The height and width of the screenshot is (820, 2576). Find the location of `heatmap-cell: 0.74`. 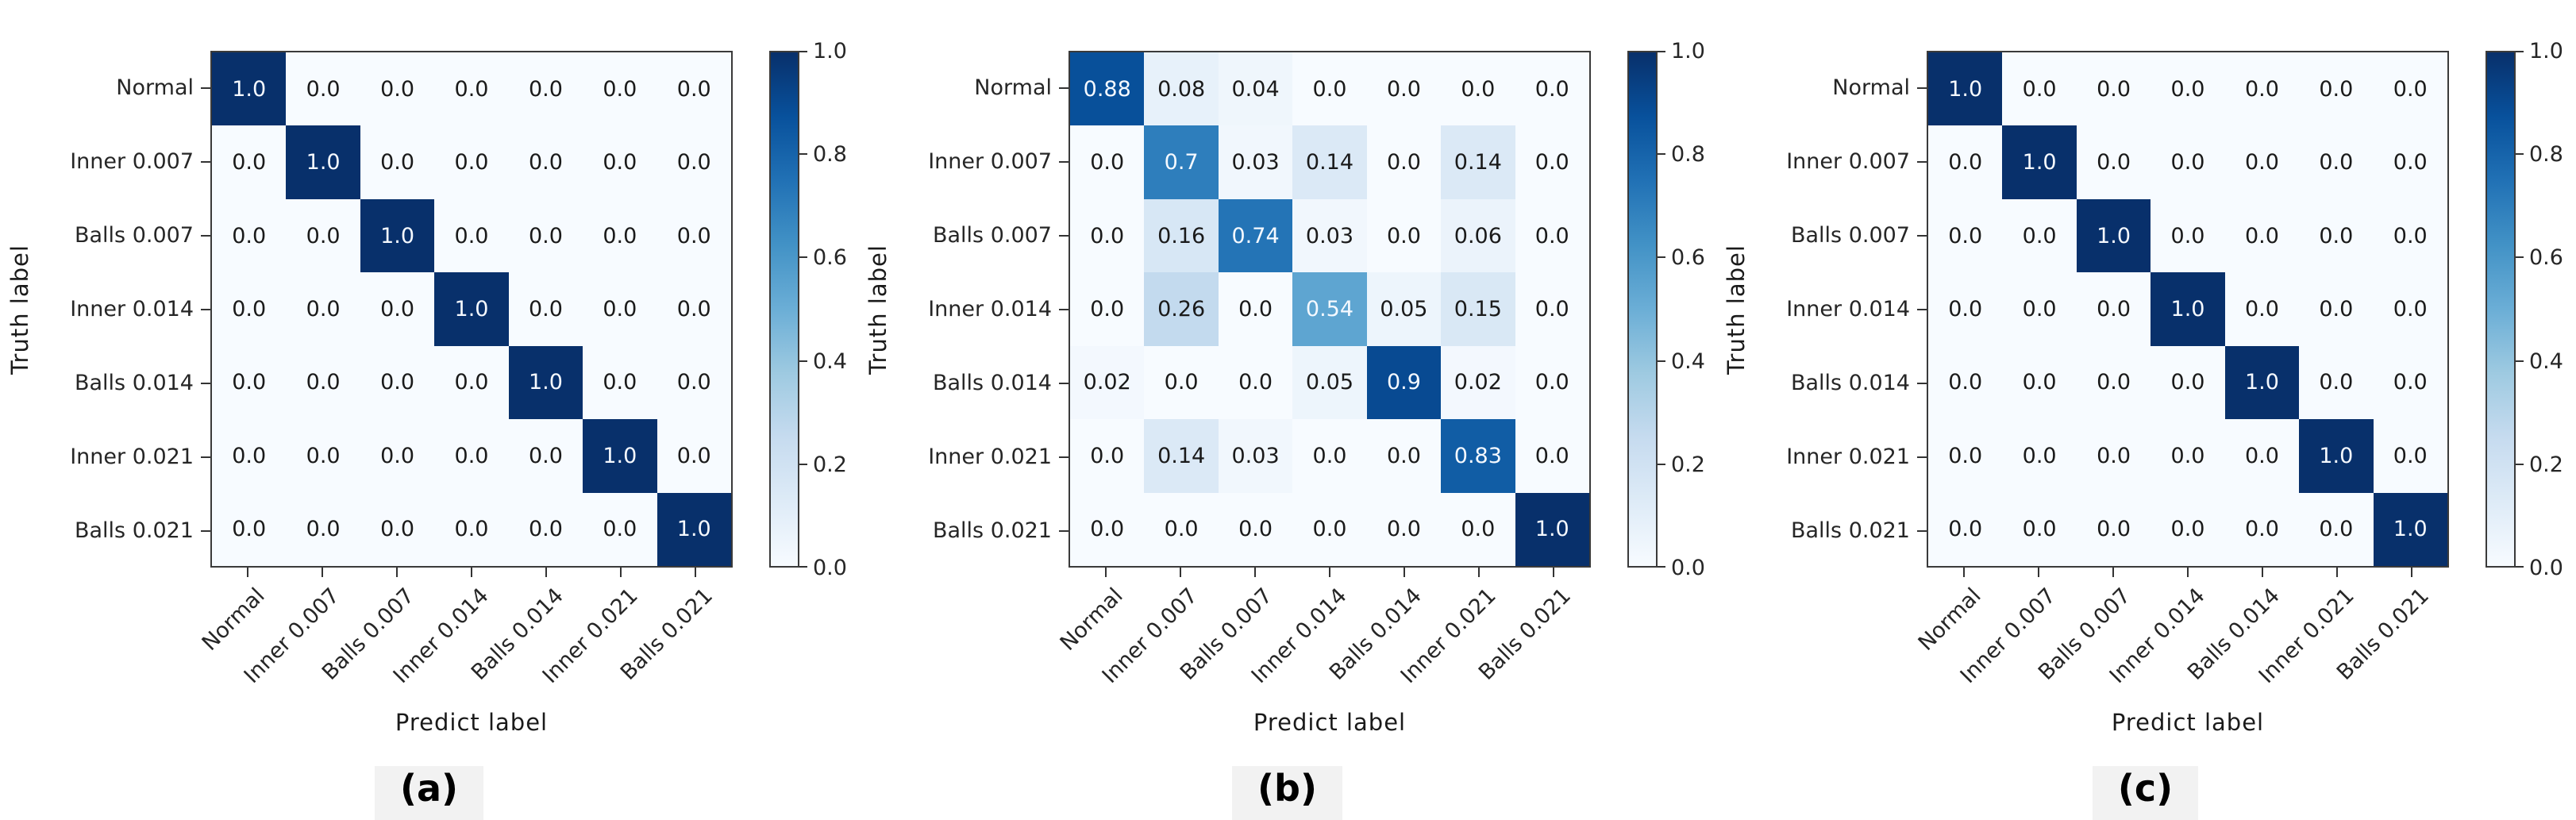

heatmap-cell: 0.74 is located at coordinates (1255, 235).